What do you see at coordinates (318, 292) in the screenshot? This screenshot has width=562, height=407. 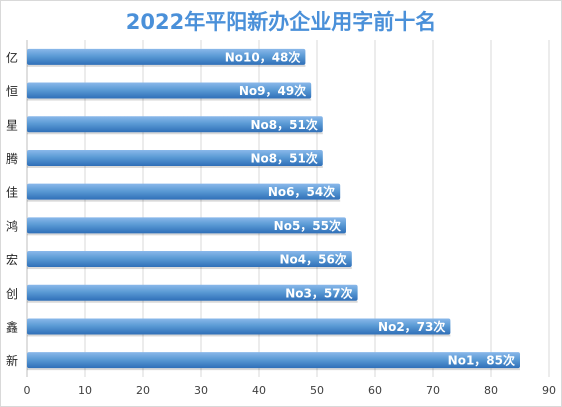 I see `data-label: No3，57次` at bounding box center [318, 292].